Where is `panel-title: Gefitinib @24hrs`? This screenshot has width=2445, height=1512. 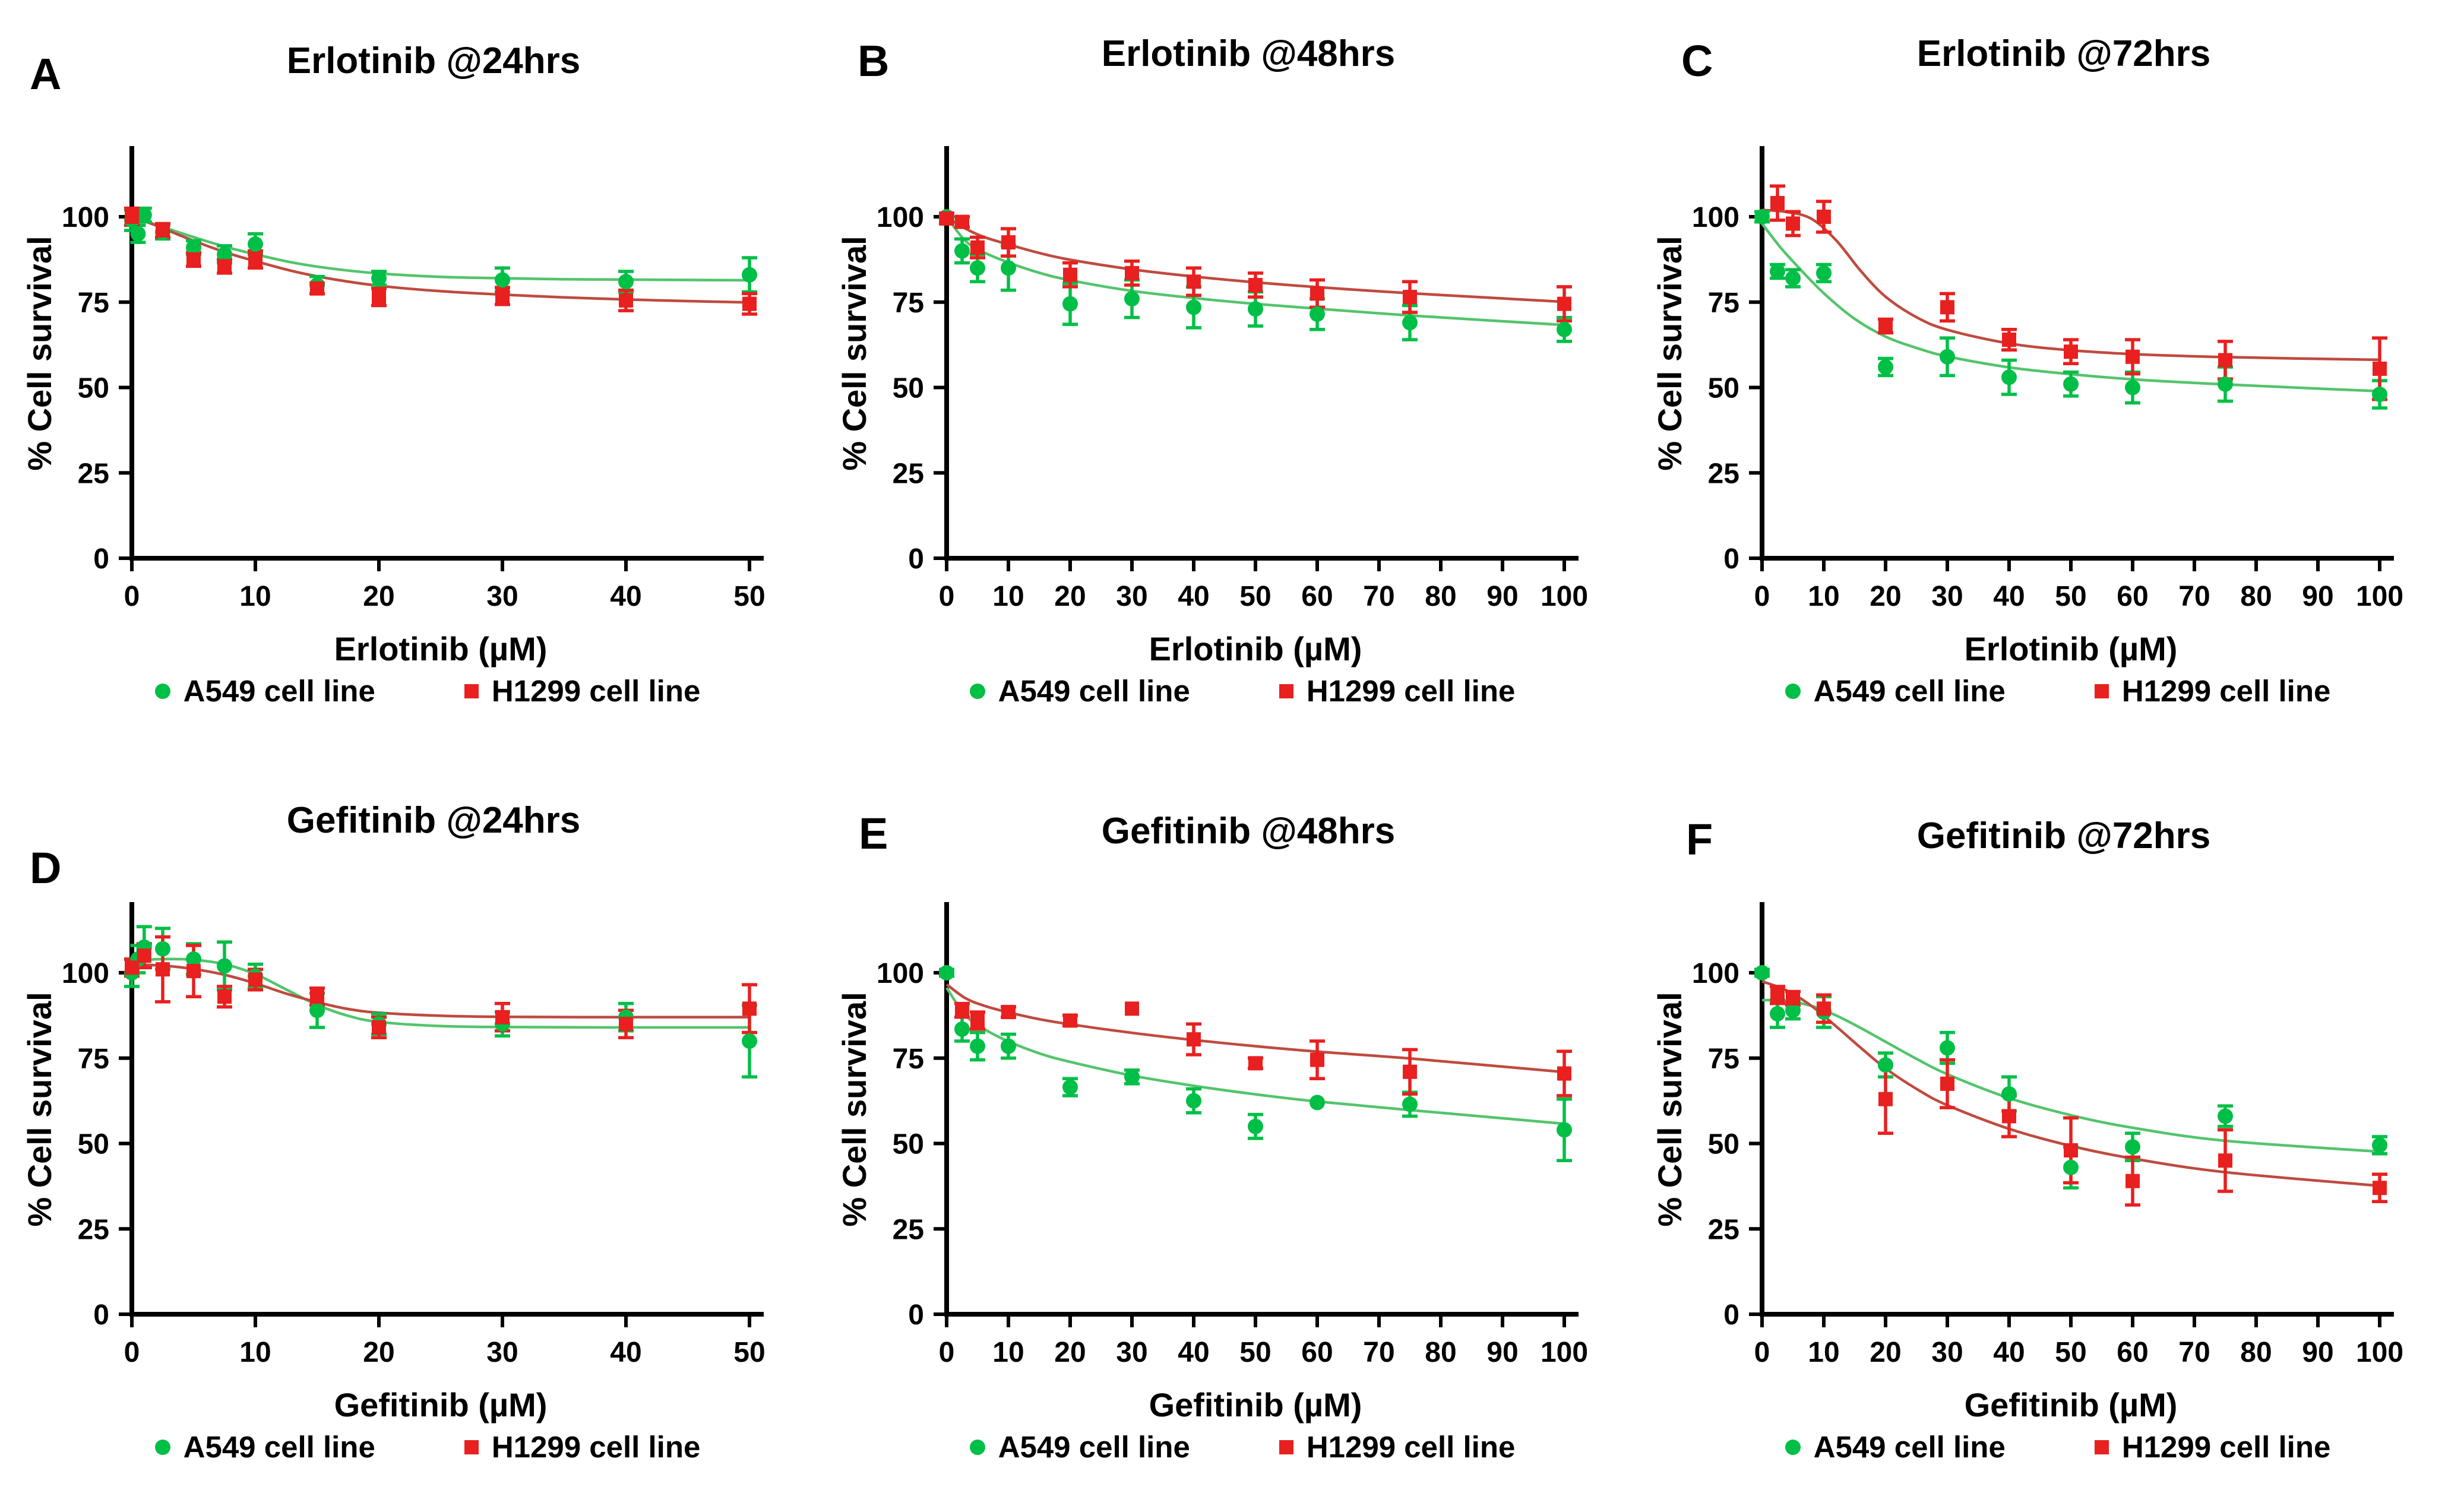
panel-title: Gefitinib @24hrs is located at coordinates (433, 820).